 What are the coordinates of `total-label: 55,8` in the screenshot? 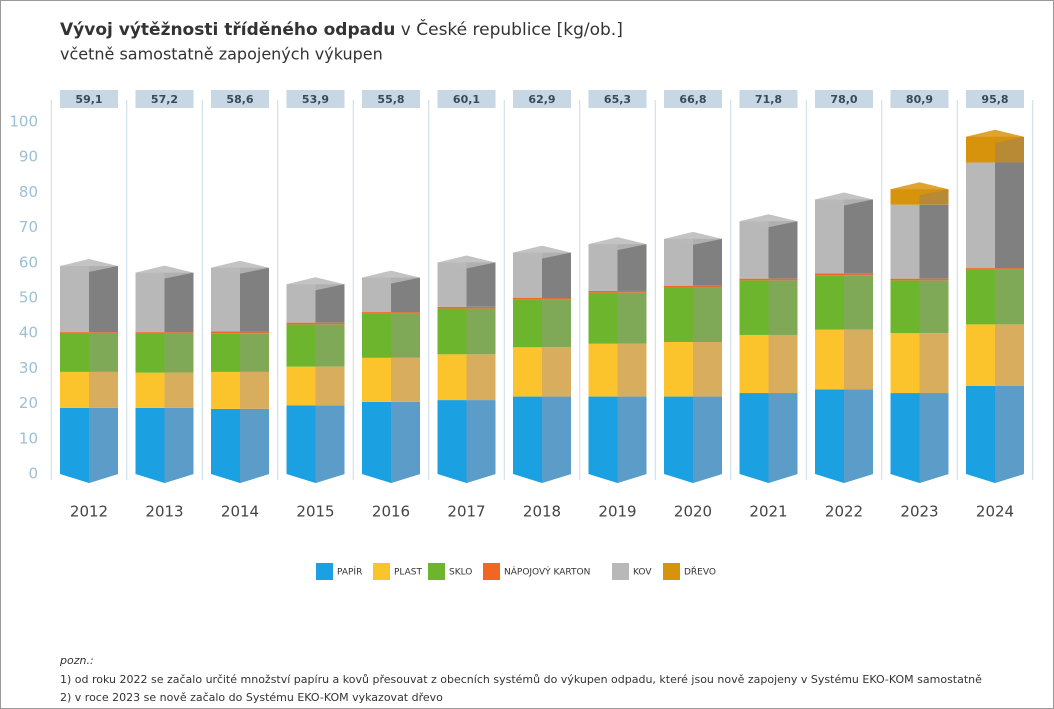 It's located at (390, 99).